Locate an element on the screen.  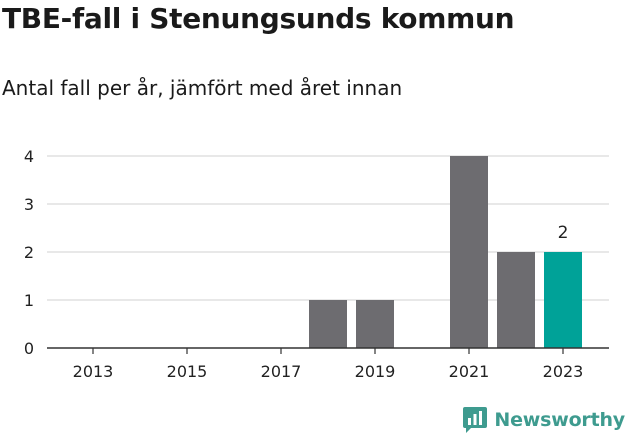
bar-2021 is located at coordinates (469, 252).